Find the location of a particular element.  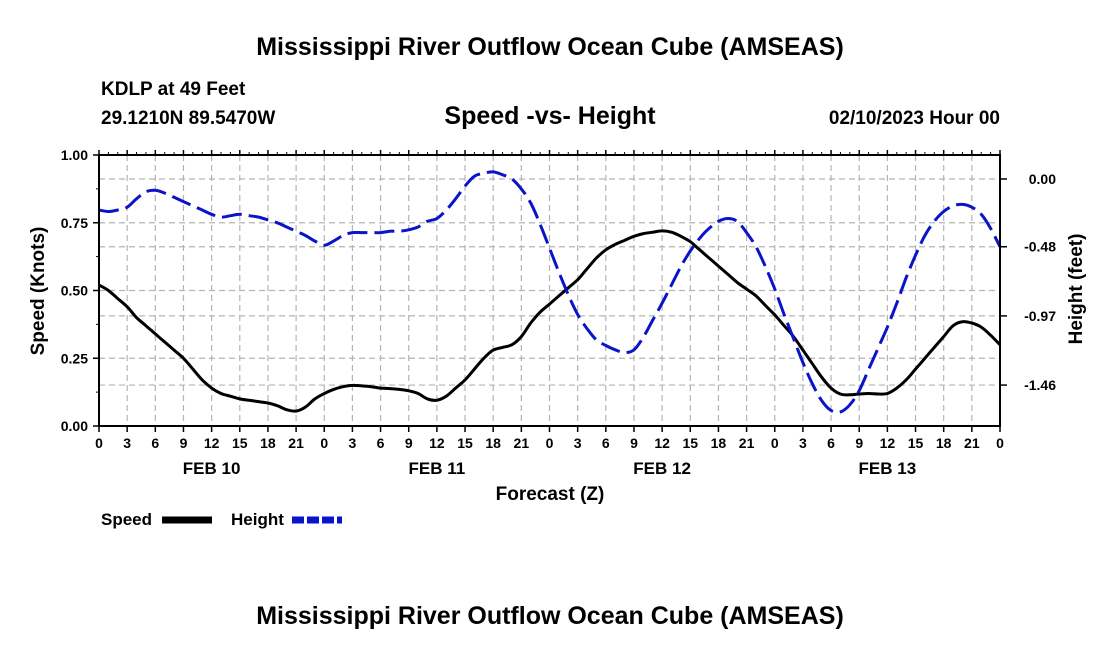

y-right-tick-label: 0.00 is located at coordinates (1042, 179).